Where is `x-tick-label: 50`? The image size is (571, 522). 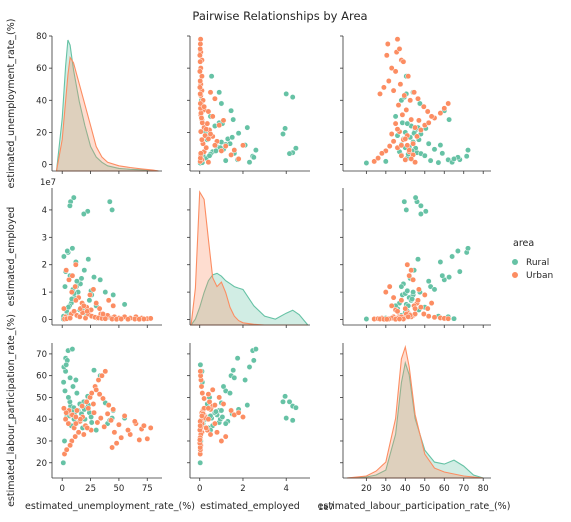 x-tick-label: 50 is located at coordinates (424, 489).